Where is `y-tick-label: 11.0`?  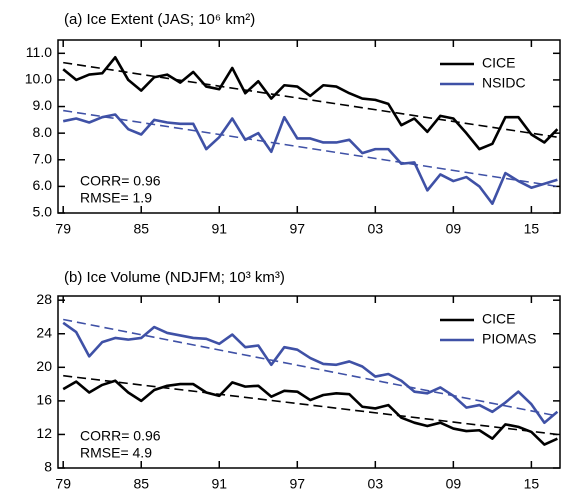
y-tick-label: 11.0 is located at coordinates (39, 52).